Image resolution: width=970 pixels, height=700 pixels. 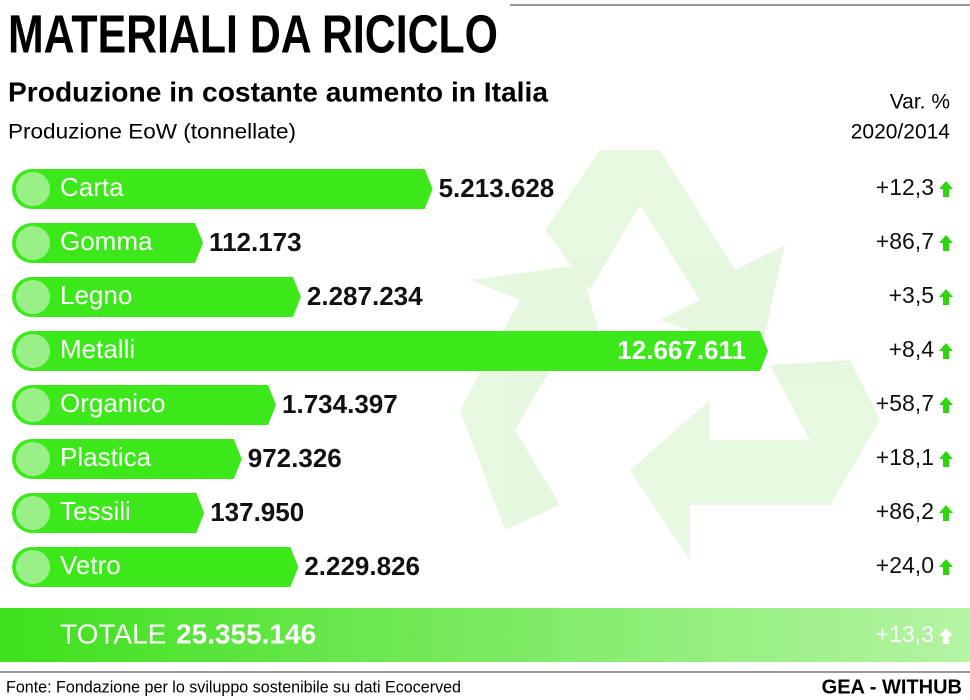 What do you see at coordinates (892, 687) in the screenshot?
I see `credit: GEA - WITHUB` at bounding box center [892, 687].